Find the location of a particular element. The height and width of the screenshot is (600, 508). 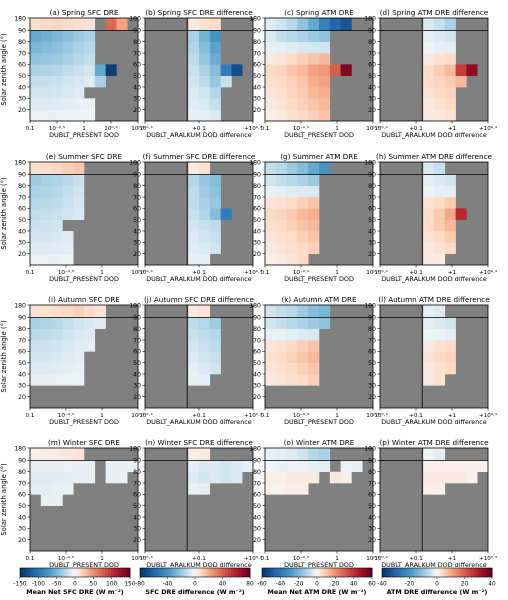

colorbar-tick-label: 50 is located at coordinates (94, 585).